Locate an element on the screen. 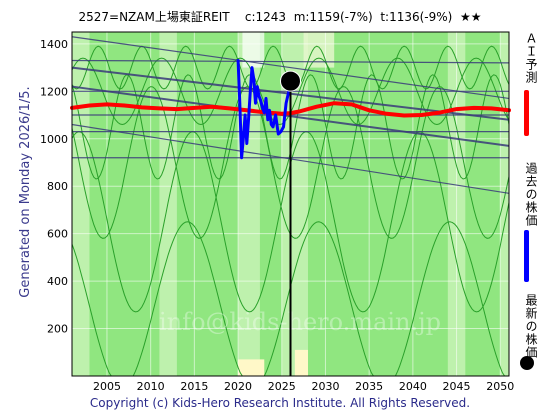  legend-ai-forecast-swatch is located at coordinates (526, 113).